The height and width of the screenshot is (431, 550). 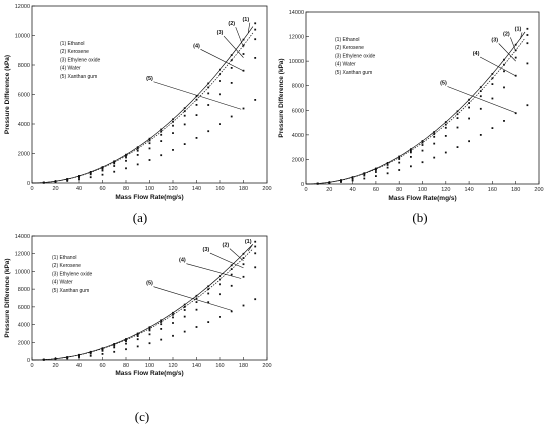 What do you see at coordinates (243, 189) in the screenshot?
I see `x-tick-label: 180` at bounding box center [243, 189].